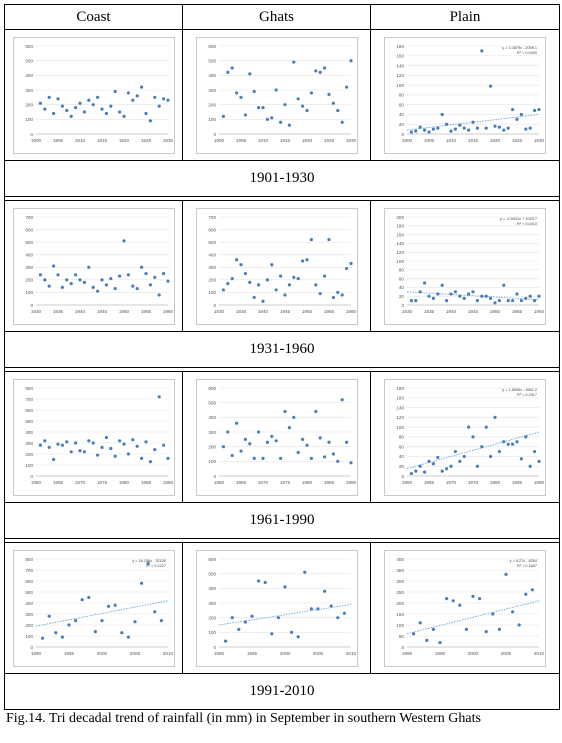 This screenshot has width=562, height=743. Describe the element at coordinates (35, 140) in the screenshot. I see `x-tick-label: 1900` at that location.